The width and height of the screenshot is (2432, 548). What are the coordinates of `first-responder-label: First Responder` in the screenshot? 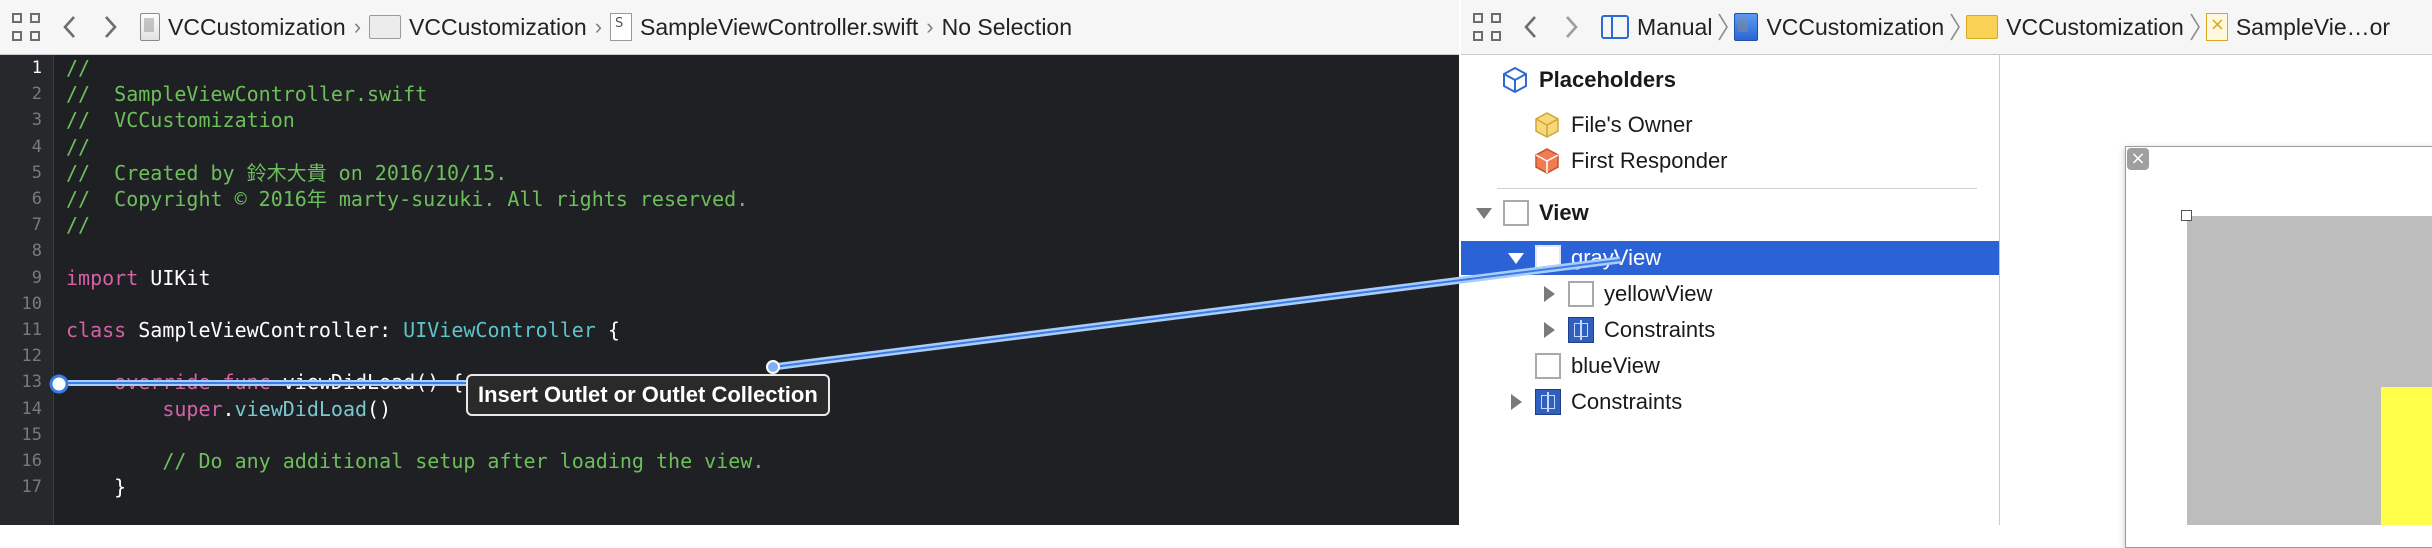 It's located at (1649, 160).